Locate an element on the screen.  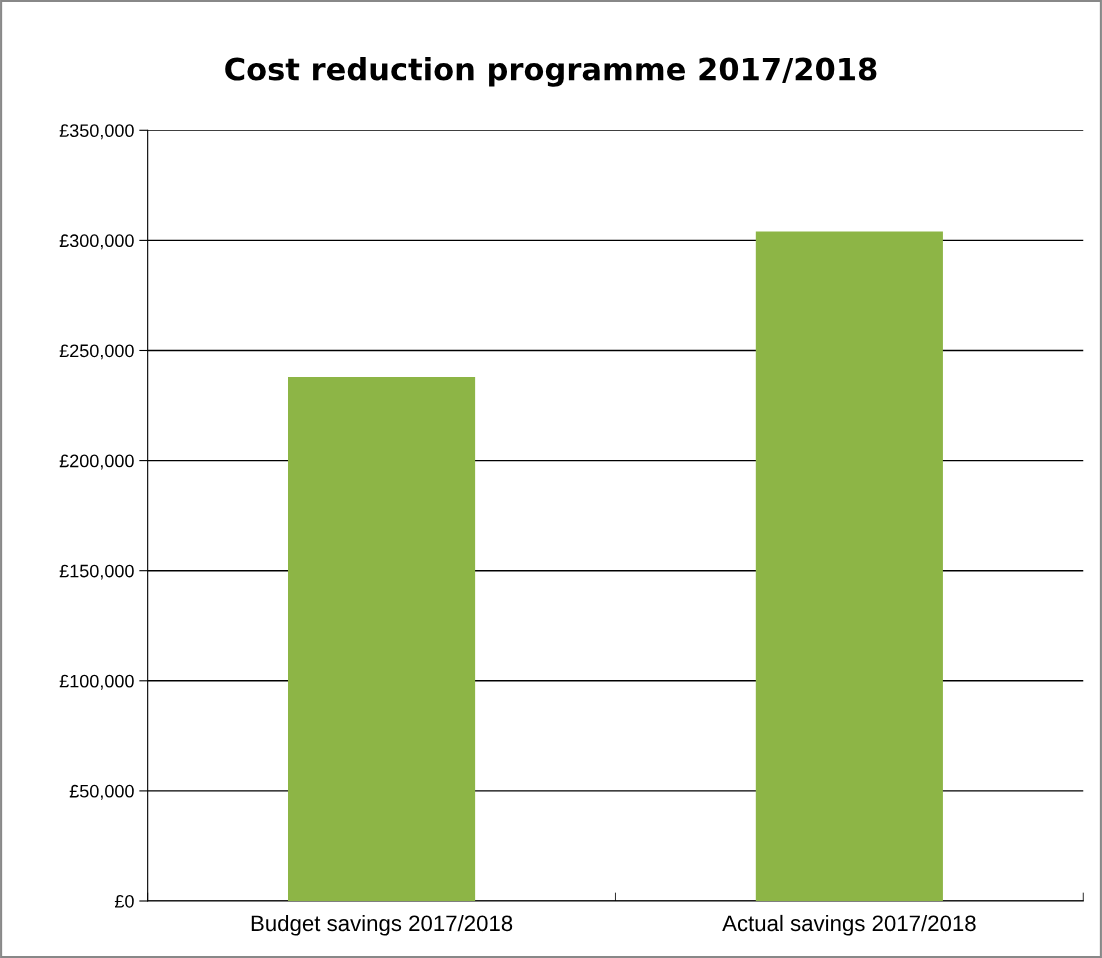
y-tick-label: £50,000 is located at coordinates (101, 792).